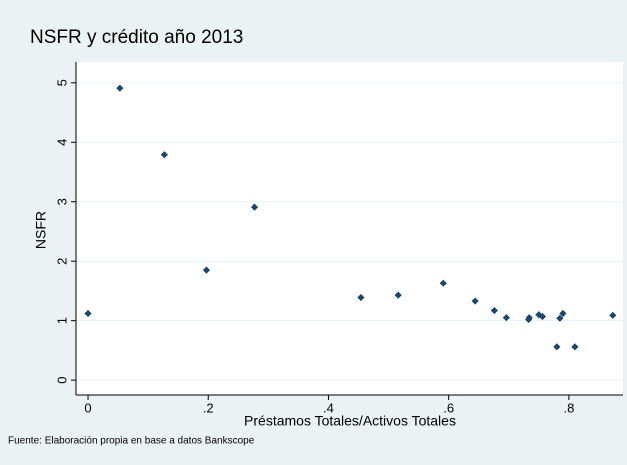 Image resolution: width=627 pixels, height=465 pixels. I want to click on y-tick-label: 5, so click(61, 82).